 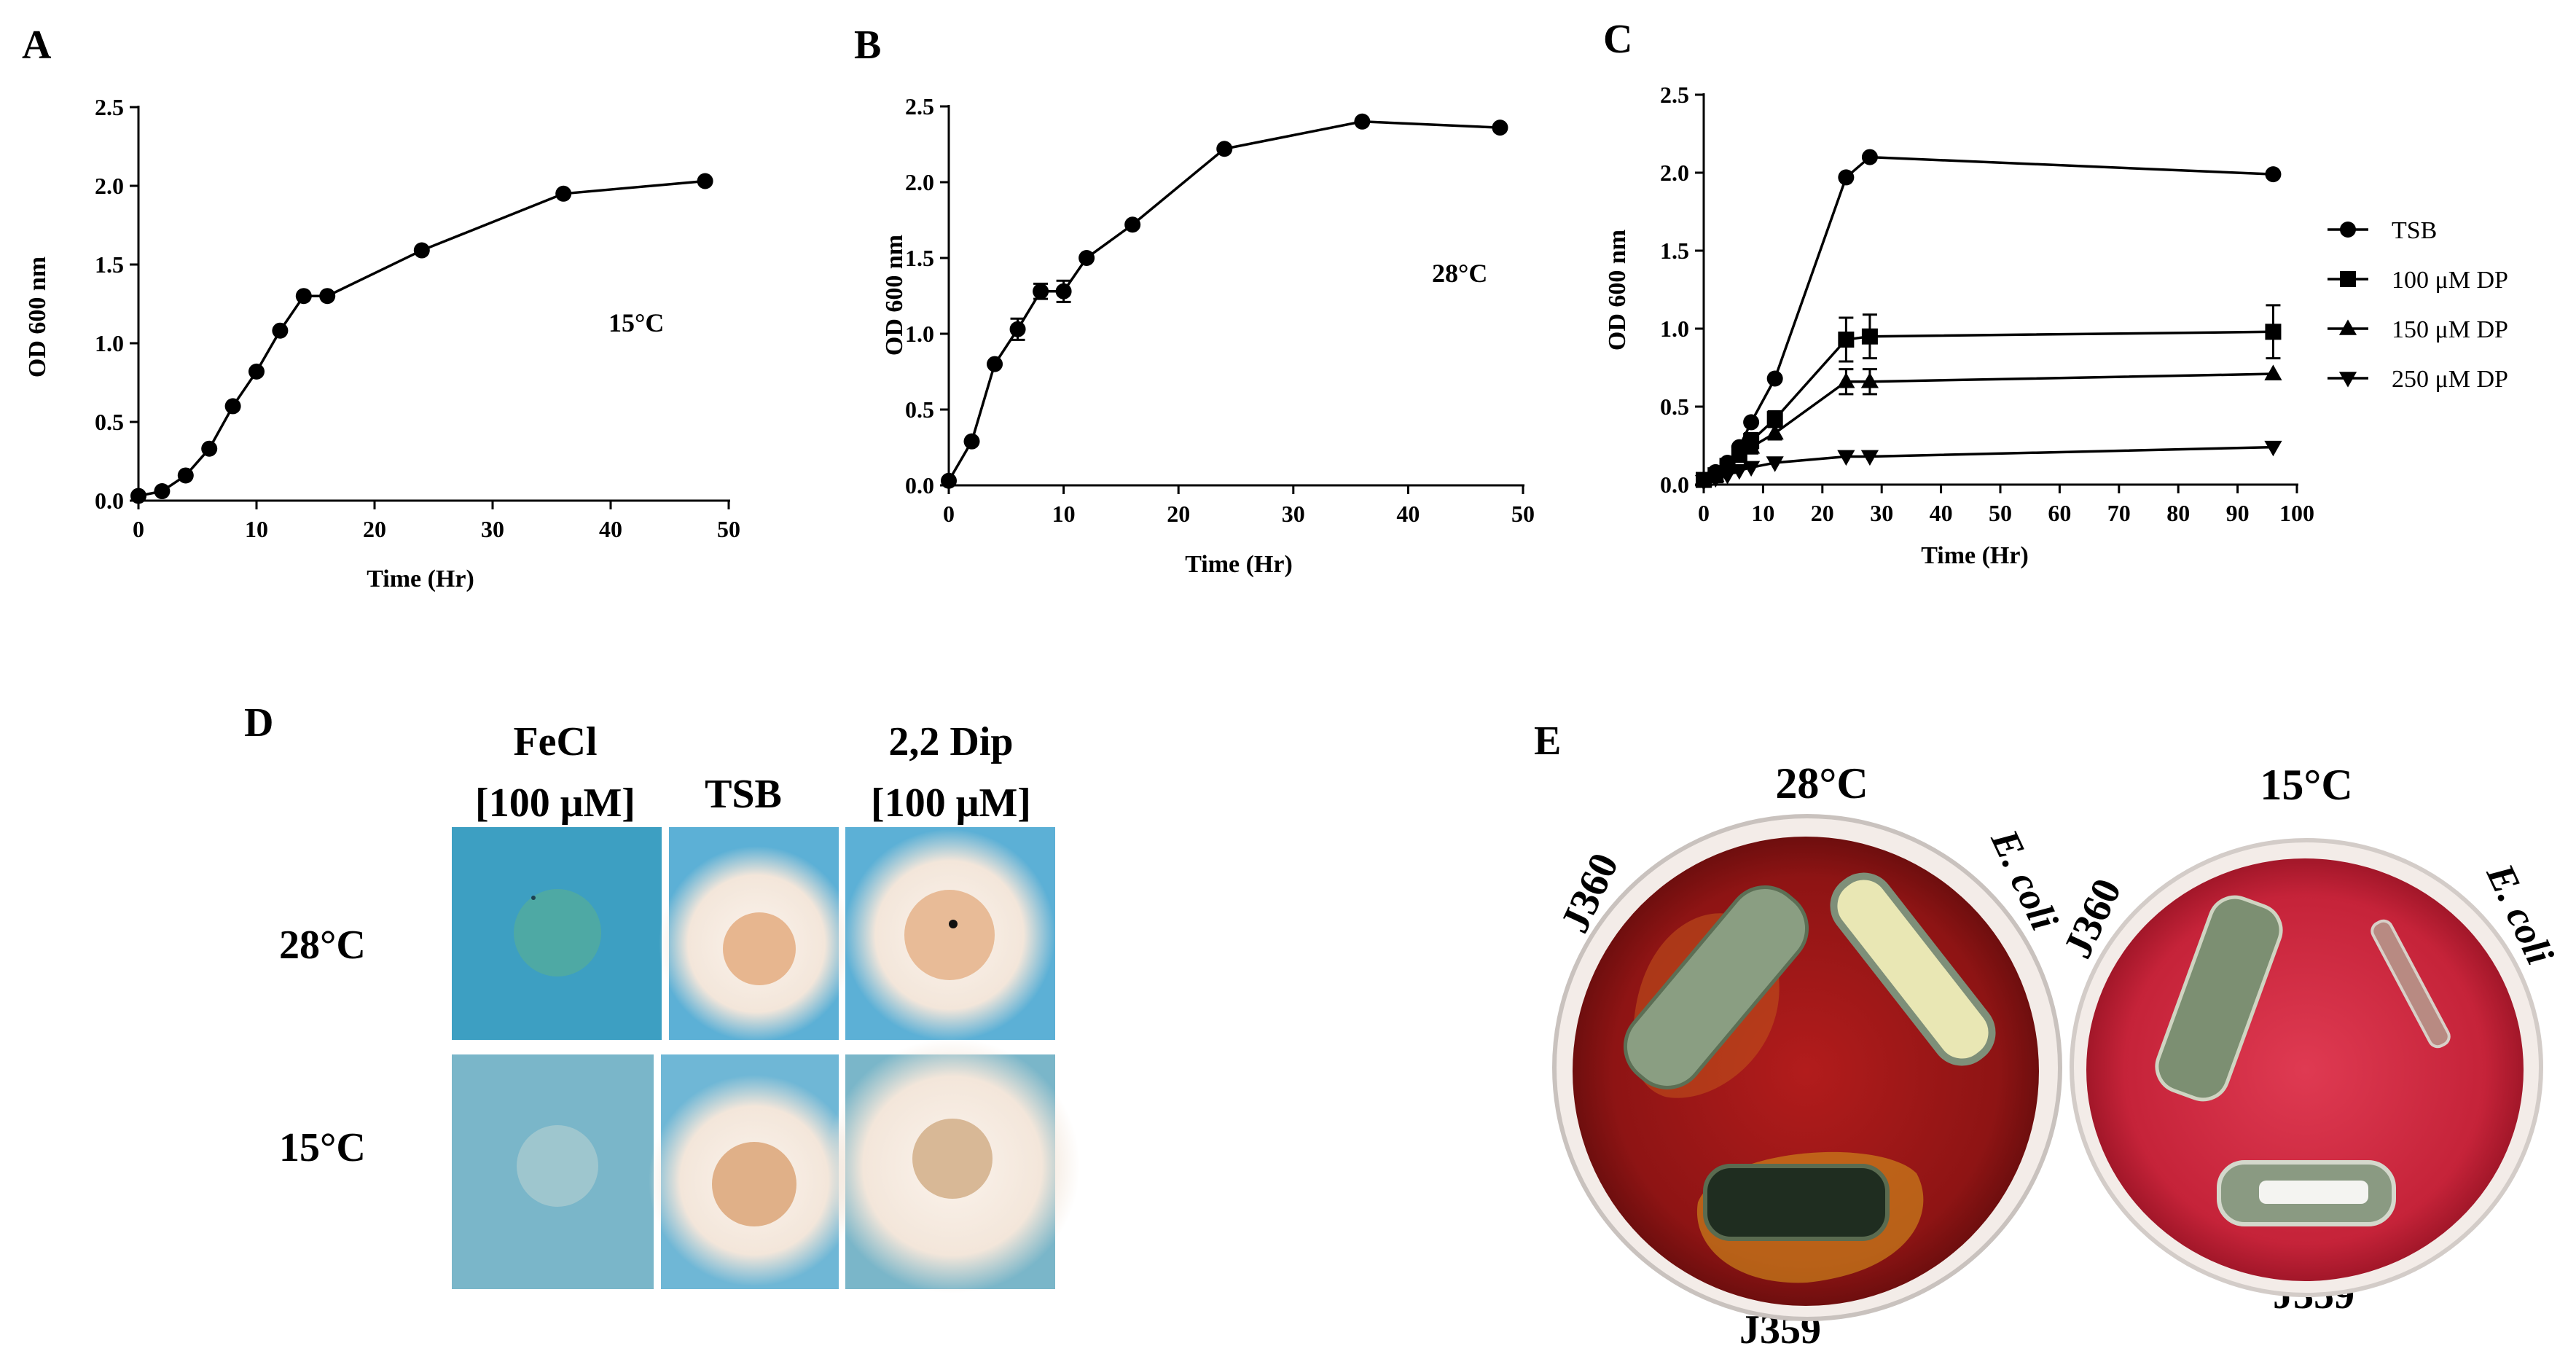 I want to click on chart-c-x-tick-label: 60, so click(x=2059, y=513).